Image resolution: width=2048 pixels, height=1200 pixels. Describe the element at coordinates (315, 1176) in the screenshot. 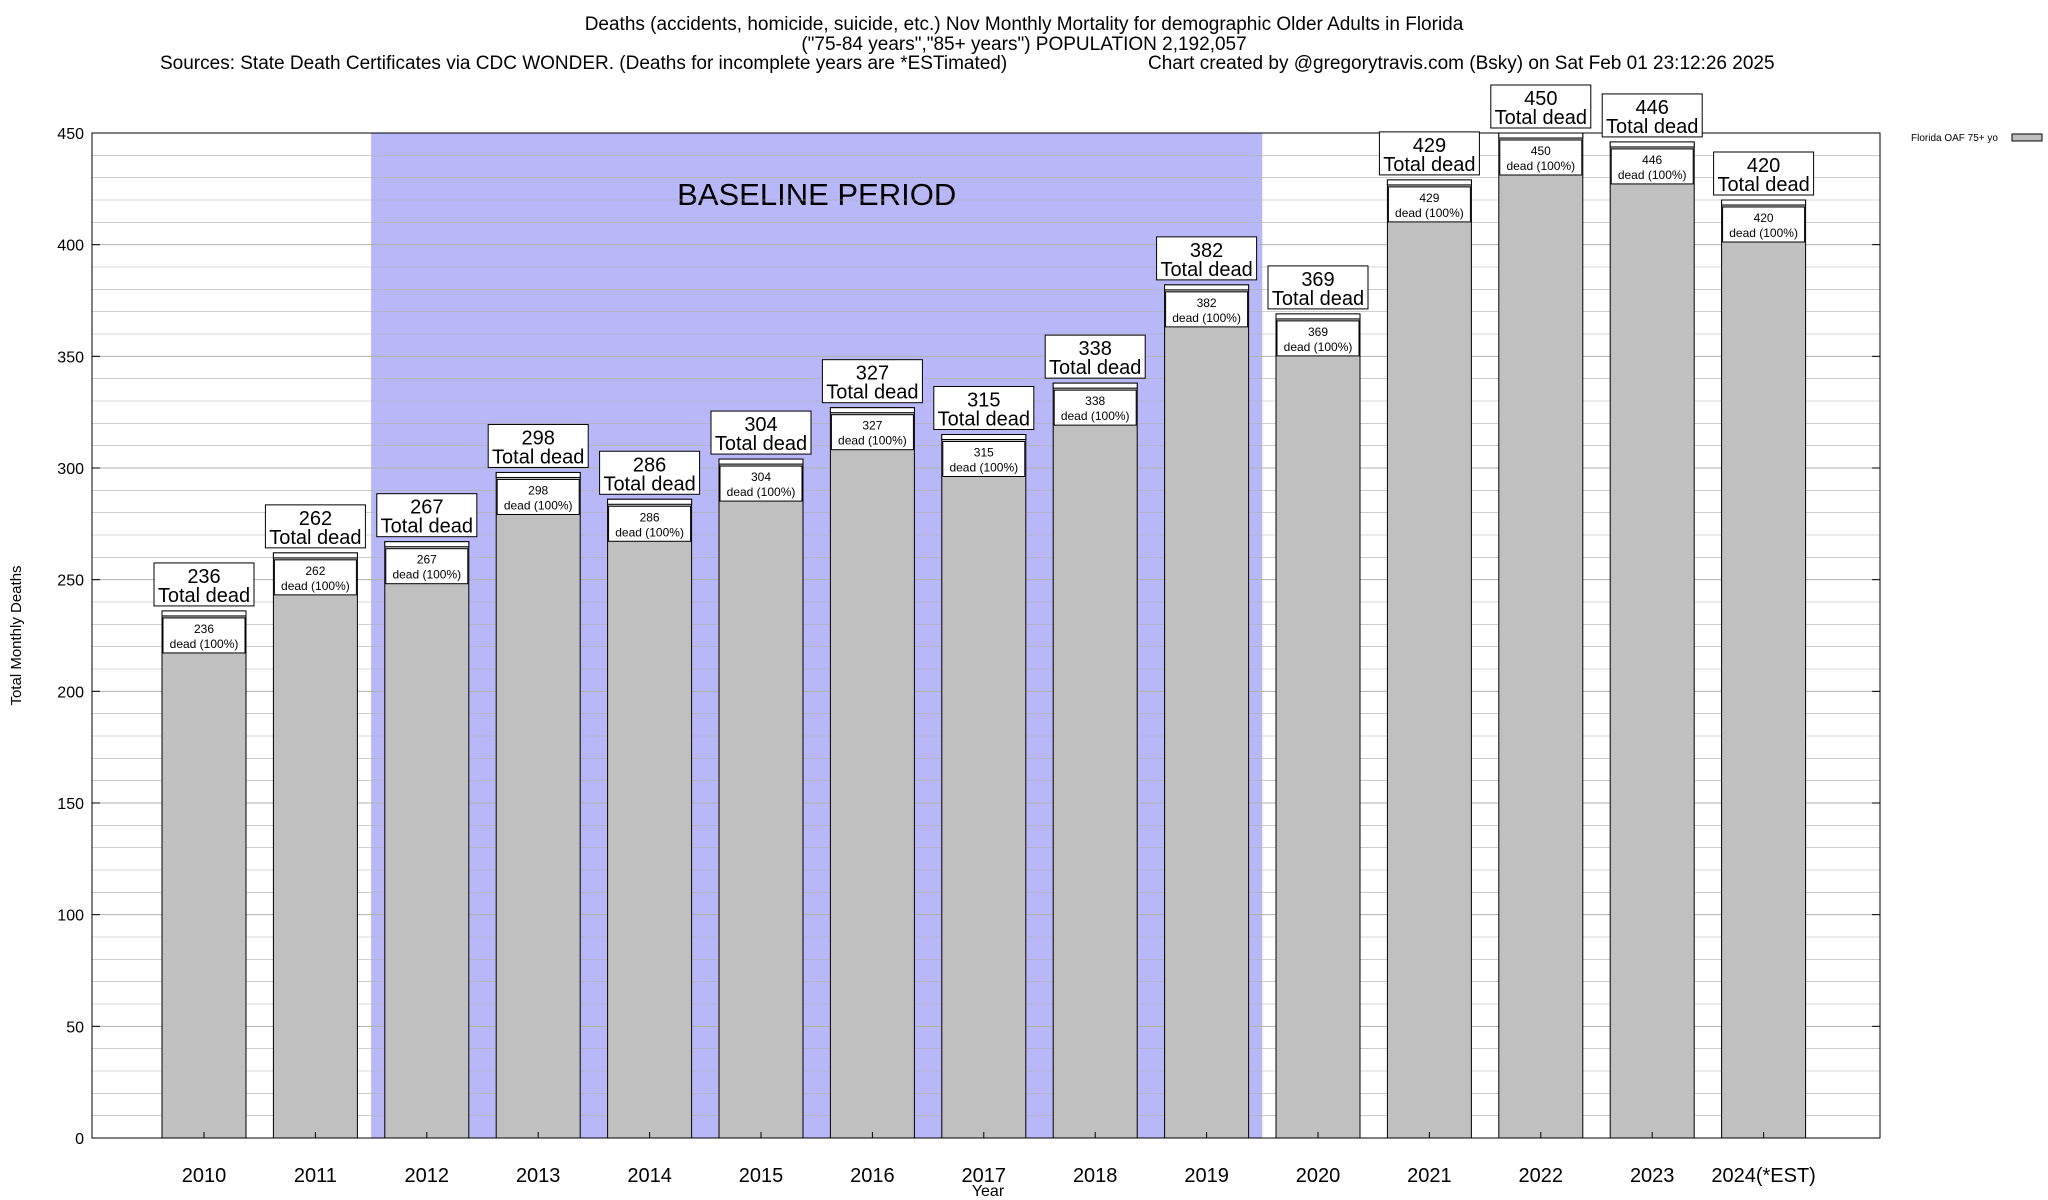

I see `x-tick-label: 2011` at that location.